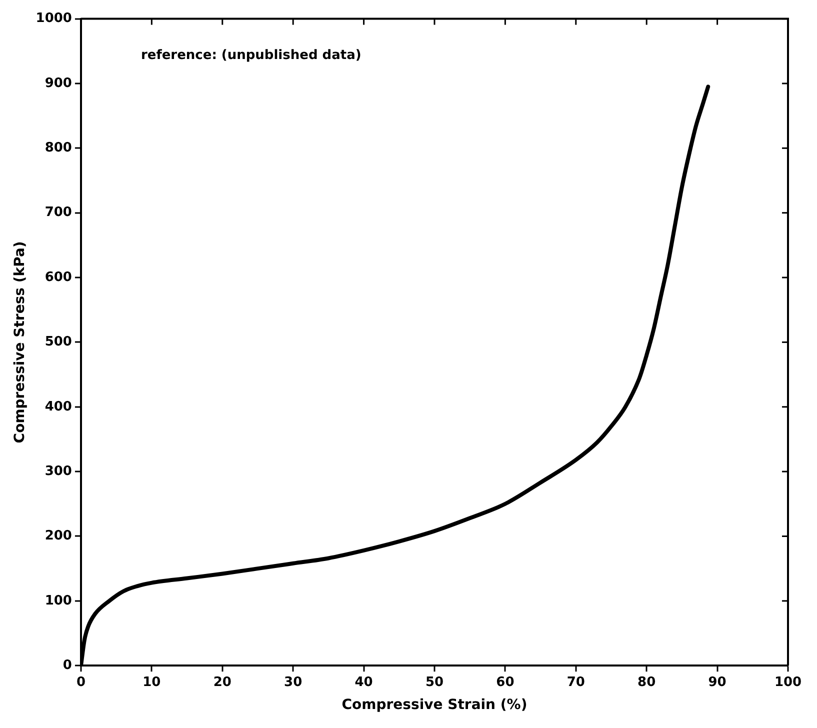  Describe the element at coordinates (20, 342) in the screenshot. I see `y-axis-title: Compressive Stress (kPa)` at that location.